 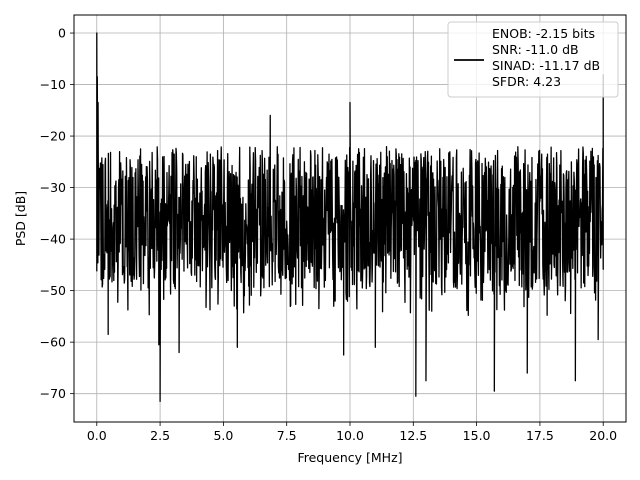 What do you see at coordinates (413, 435) in the screenshot?
I see `x-tick-label: 12.5` at bounding box center [413, 435].